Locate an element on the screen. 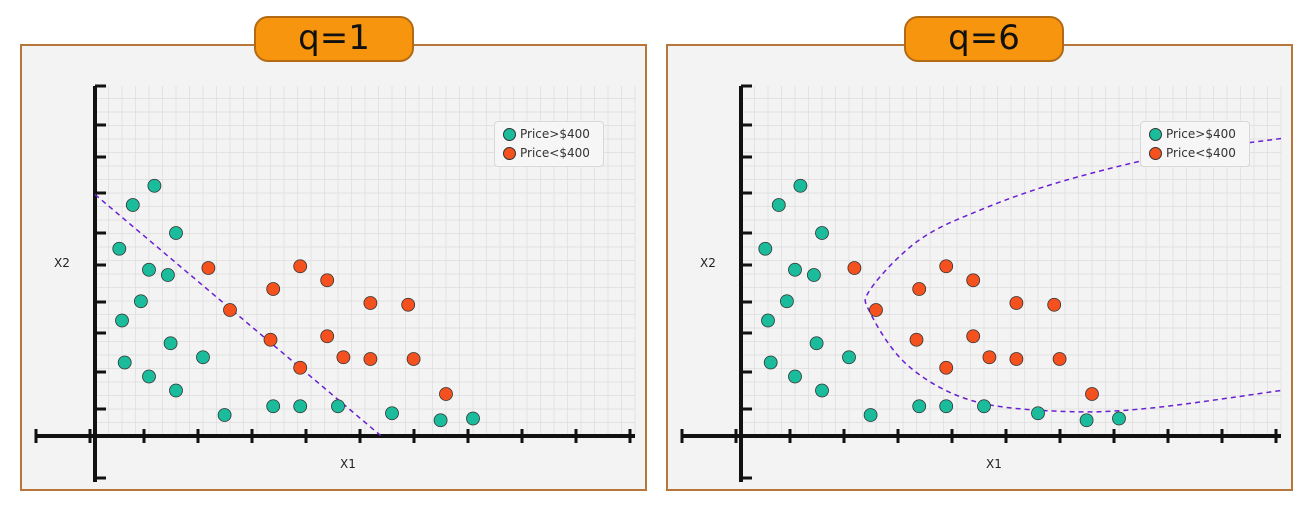 This screenshot has height=516, width=1311. chart-title-q1: q=1 is located at coordinates (334, 39).